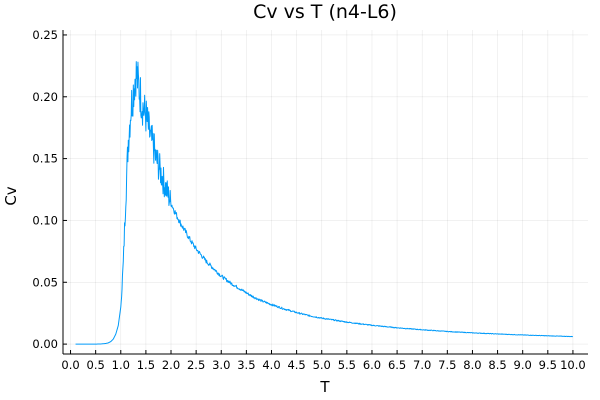 This screenshot has height=400, width=600. Describe the element at coordinates (221, 365) in the screenshot. I see `x-tick-label: 3.0` at that location.